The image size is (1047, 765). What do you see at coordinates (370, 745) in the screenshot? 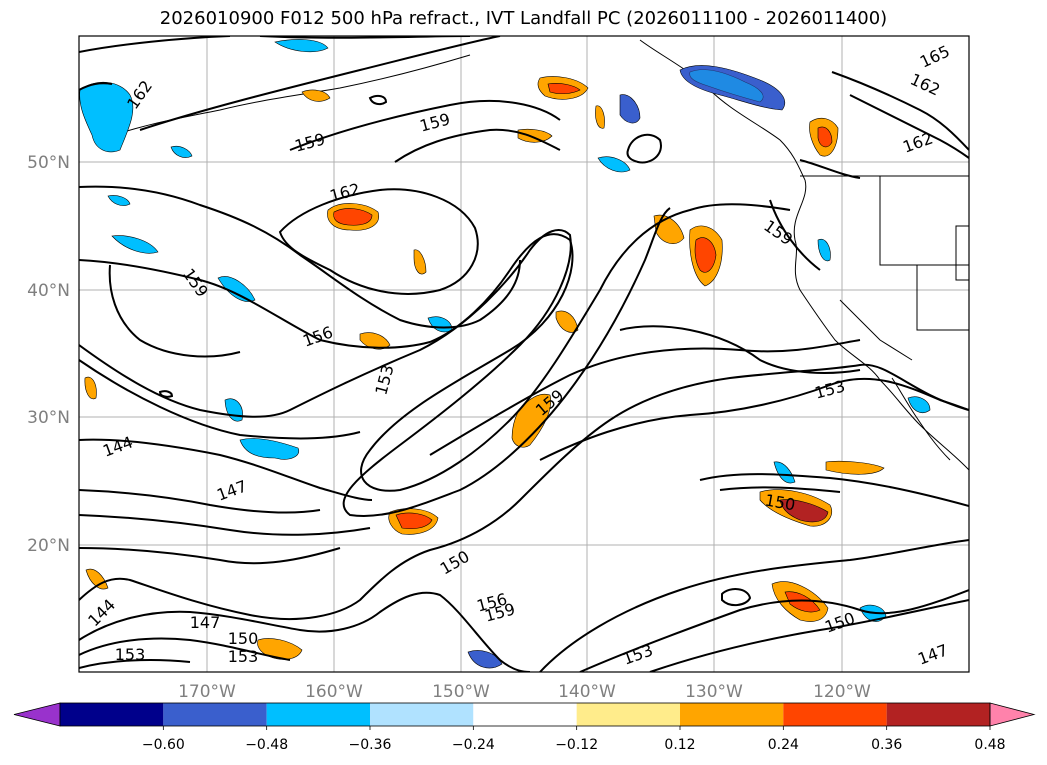
I see `colorbar-tick-label: −0.36` at bounding box center [370, 745].